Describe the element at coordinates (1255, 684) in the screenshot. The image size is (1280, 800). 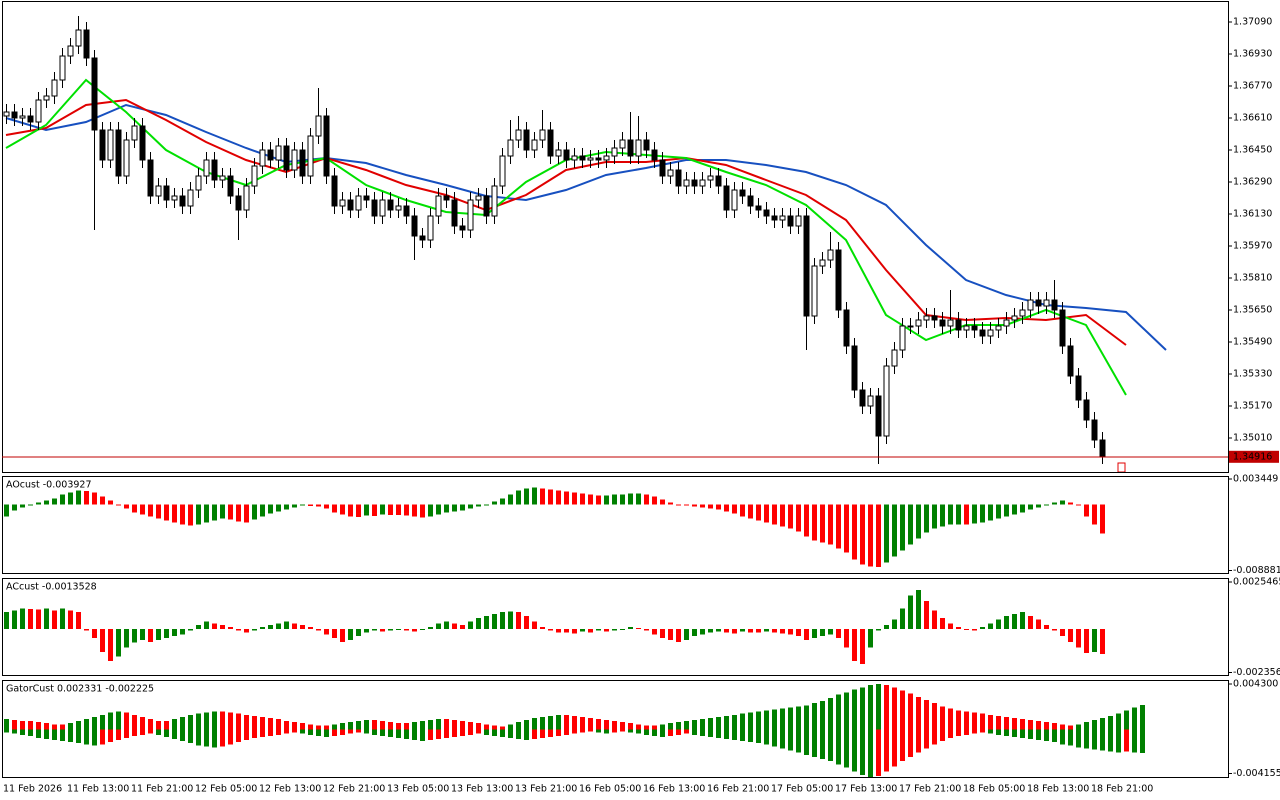
I see `y-tick-label: 0.004300` at that location.